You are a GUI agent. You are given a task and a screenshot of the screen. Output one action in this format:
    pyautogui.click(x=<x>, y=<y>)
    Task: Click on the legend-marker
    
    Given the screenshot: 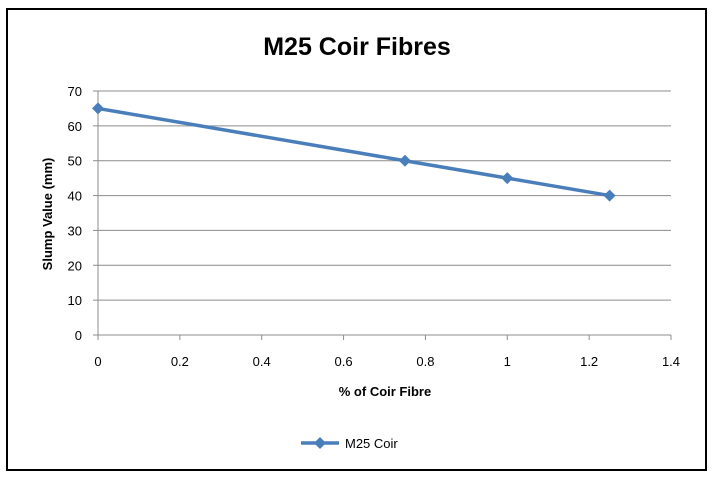 What is the action you would take?
    pyautogui.click(x=320, y=443)
    